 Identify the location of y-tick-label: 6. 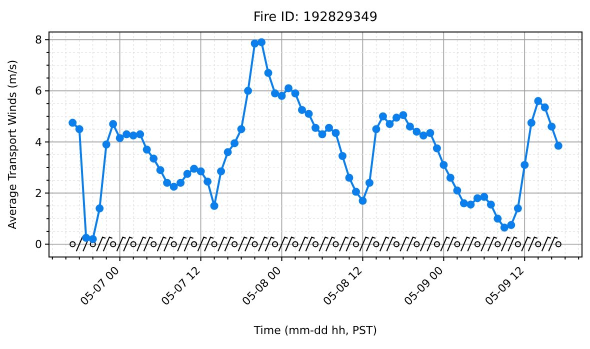
(38, 91).